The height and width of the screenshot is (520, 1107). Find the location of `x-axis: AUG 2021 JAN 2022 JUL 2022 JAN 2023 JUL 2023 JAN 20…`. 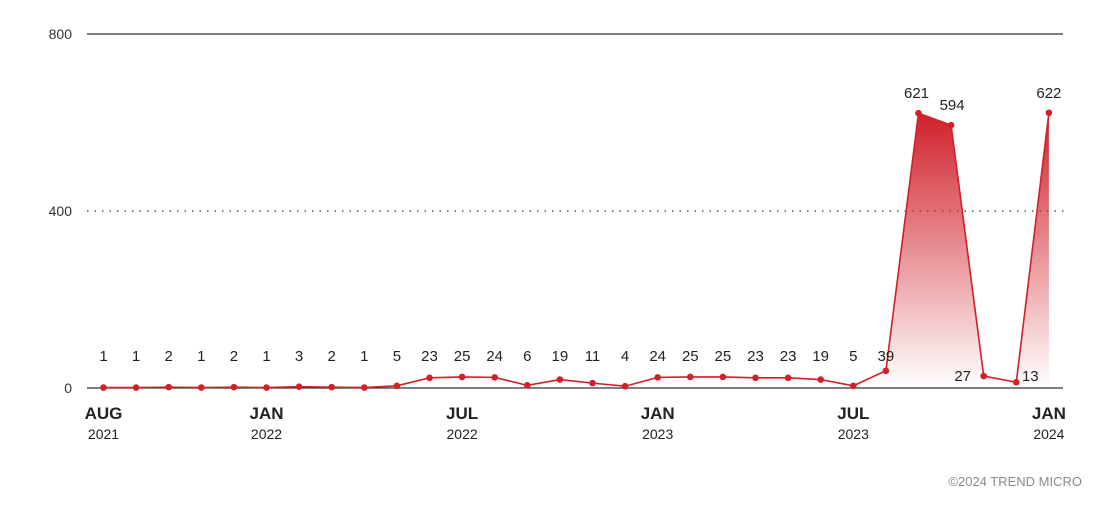

x-axis: AUG 2021 JAN 2022 JUL 2022 JAN 2023 JUL 2023 JAN 20… is located at coordinates (575, 423).